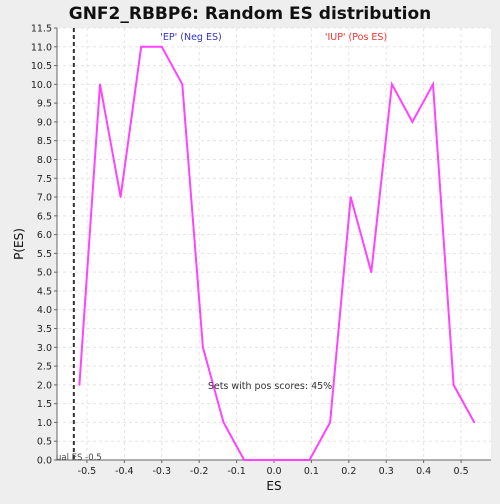  Describe the element at coordinates (44, 254) in the screenshot. I see `y-tick-label: 5.5` at that location.